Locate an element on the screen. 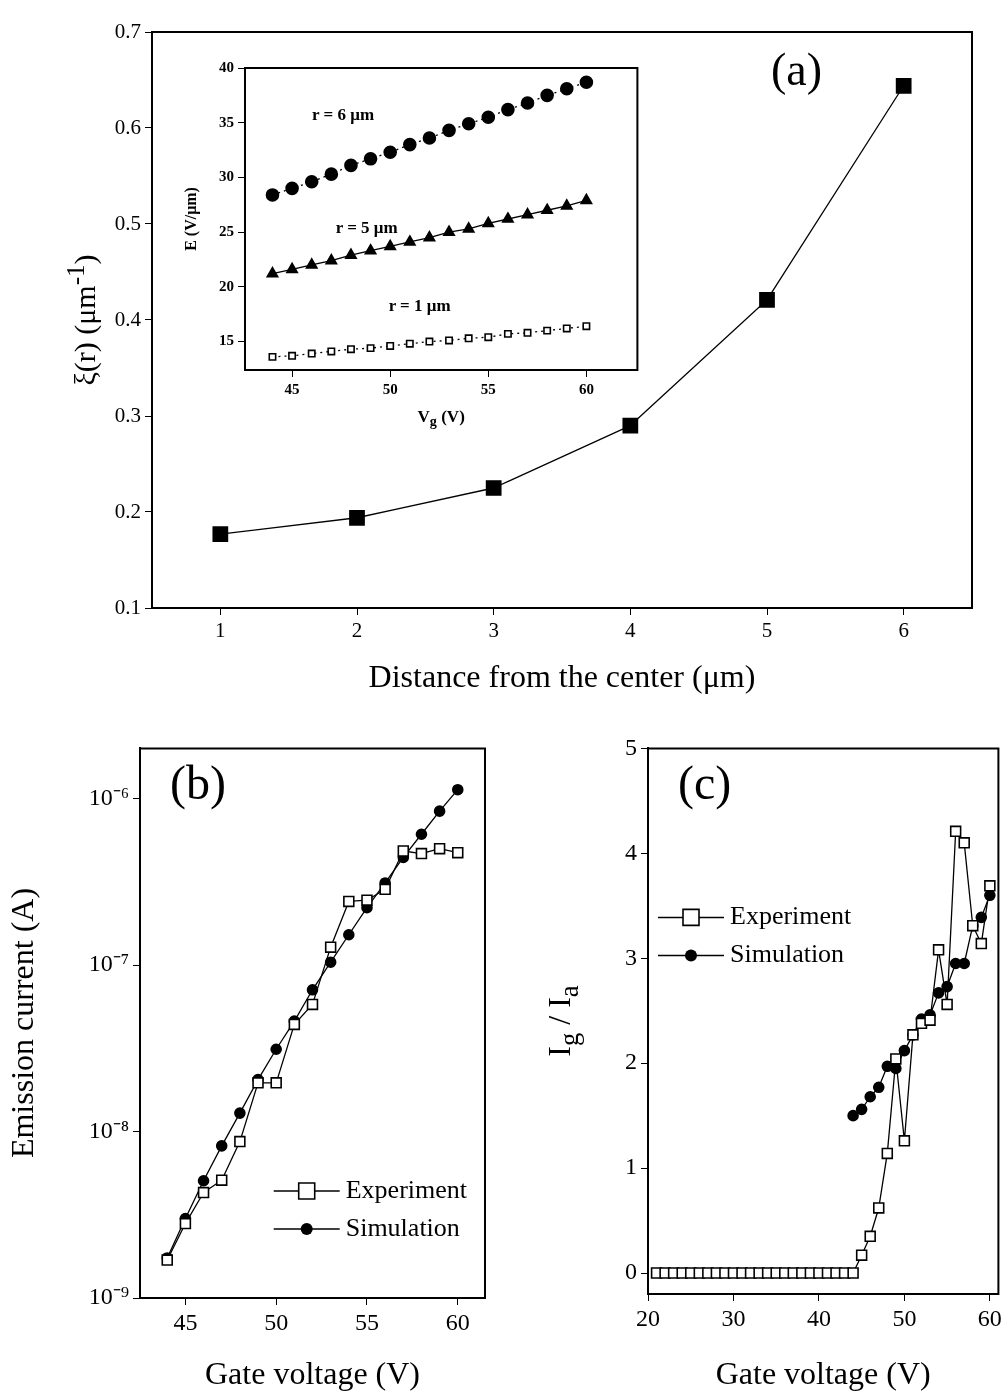 The image size is (1007, 1400). y-tick-label: 0 is located at coordinates (631, 1271).